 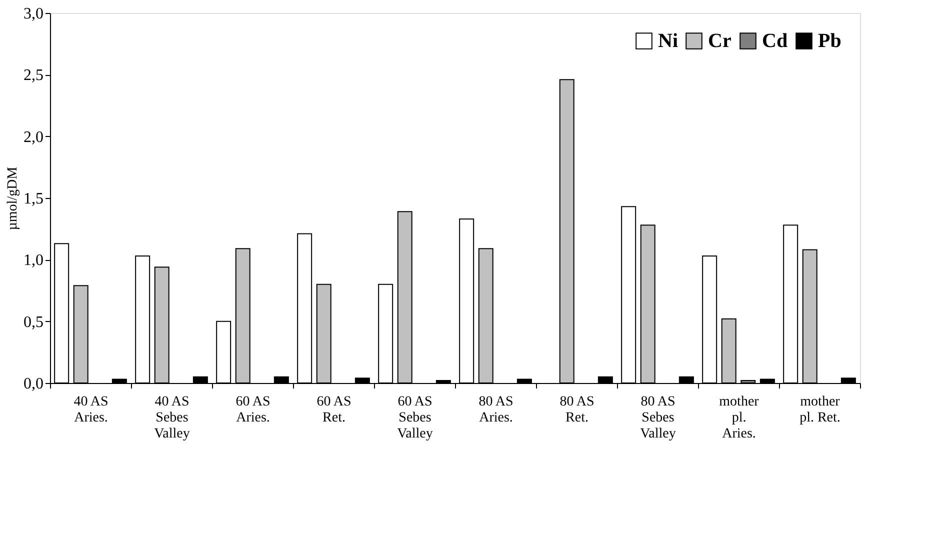 I want to click on y-tick-label: 0,0, so click(x=34, y=384).